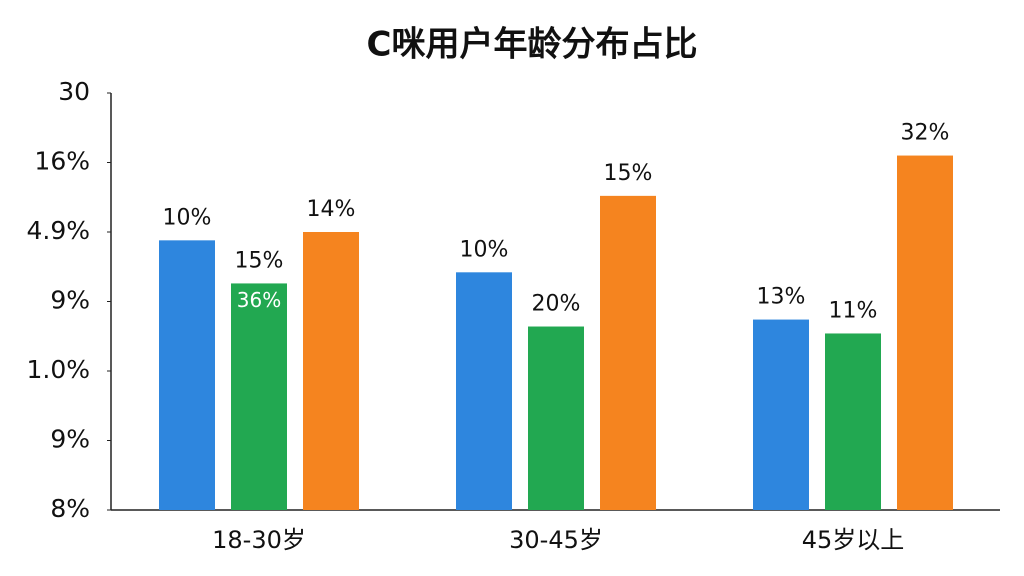  Describe the element at coordinates (853, 310) in the screenshot. I see `value-label: 11%` at that location.